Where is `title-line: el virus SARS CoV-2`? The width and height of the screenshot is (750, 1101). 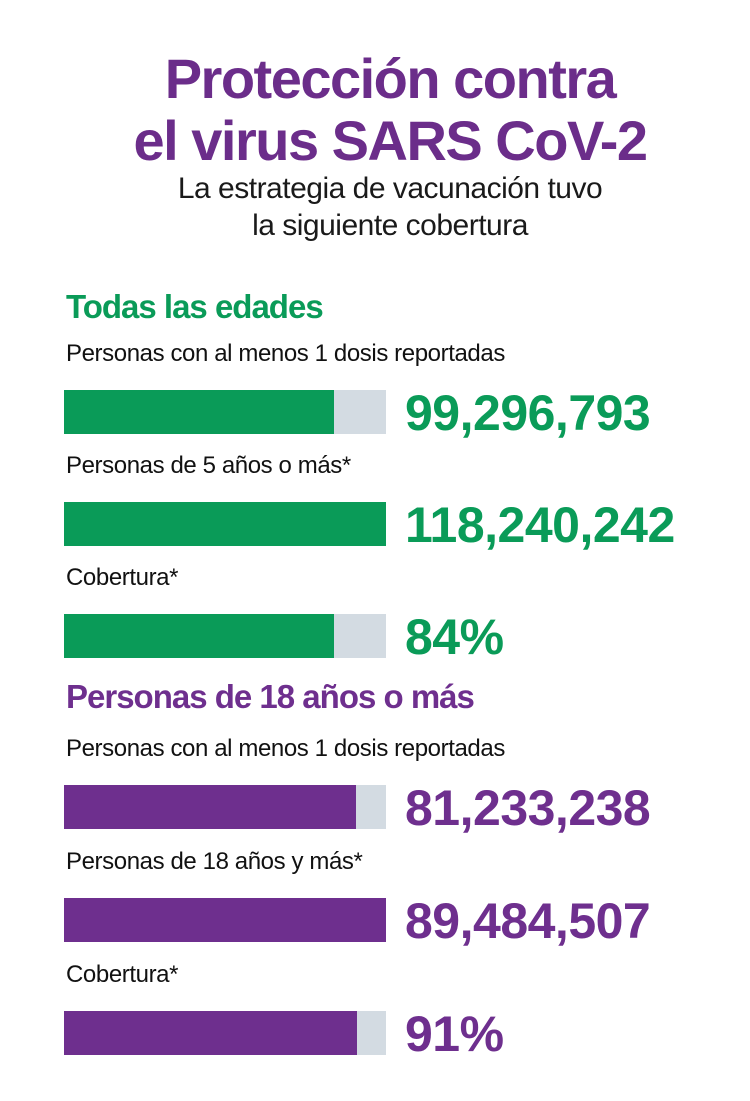
title-line: el virus SARS CoV-2 is located at coordinates (390, 140).